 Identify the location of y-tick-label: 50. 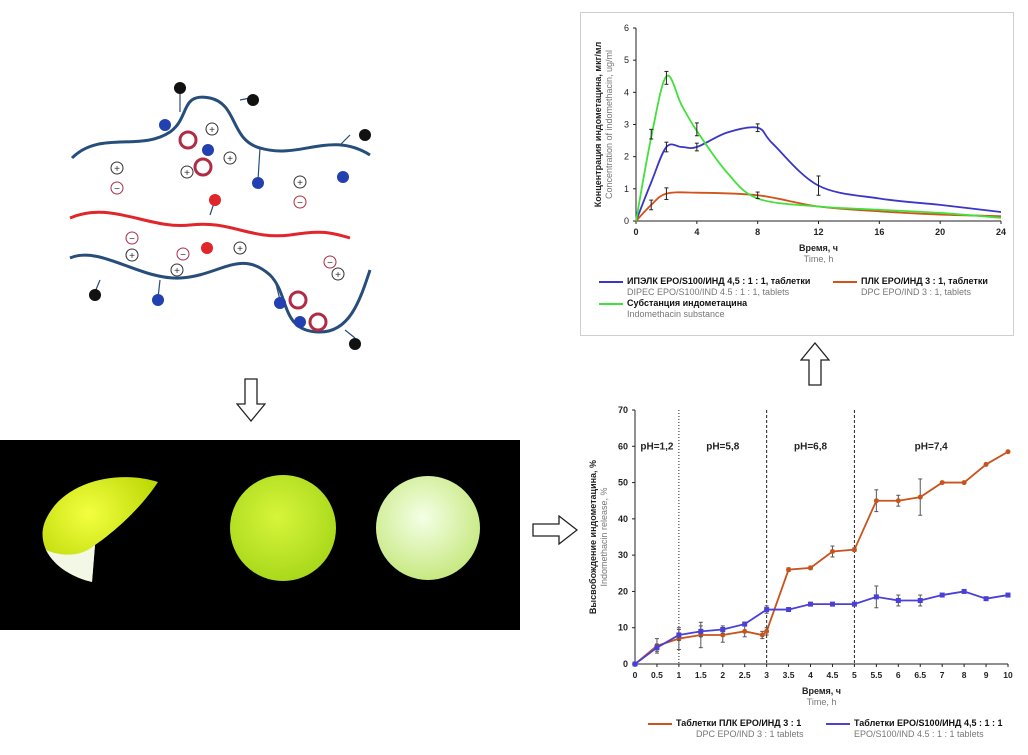
(623, 483).